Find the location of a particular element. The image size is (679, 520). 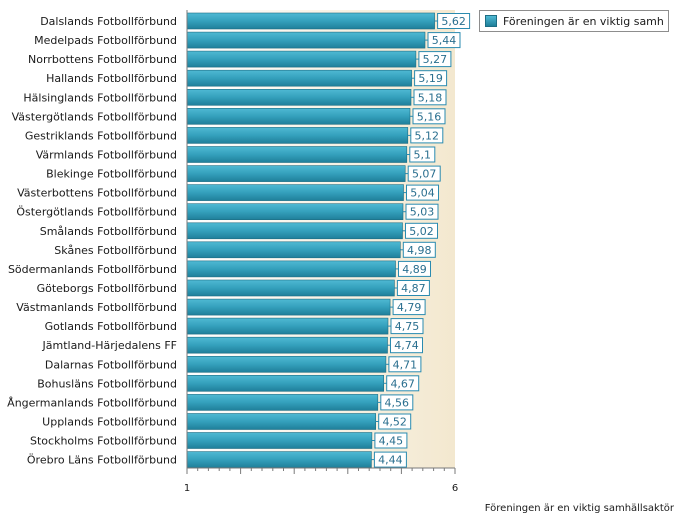

data-label: 4,74 is located at coordinates (406, 345).